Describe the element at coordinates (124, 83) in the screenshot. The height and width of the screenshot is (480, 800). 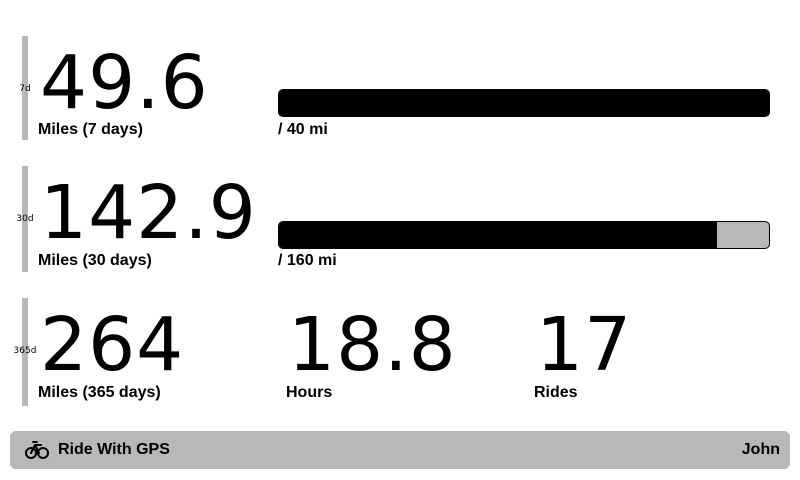
I see `miles-value: 49.6` at that location.